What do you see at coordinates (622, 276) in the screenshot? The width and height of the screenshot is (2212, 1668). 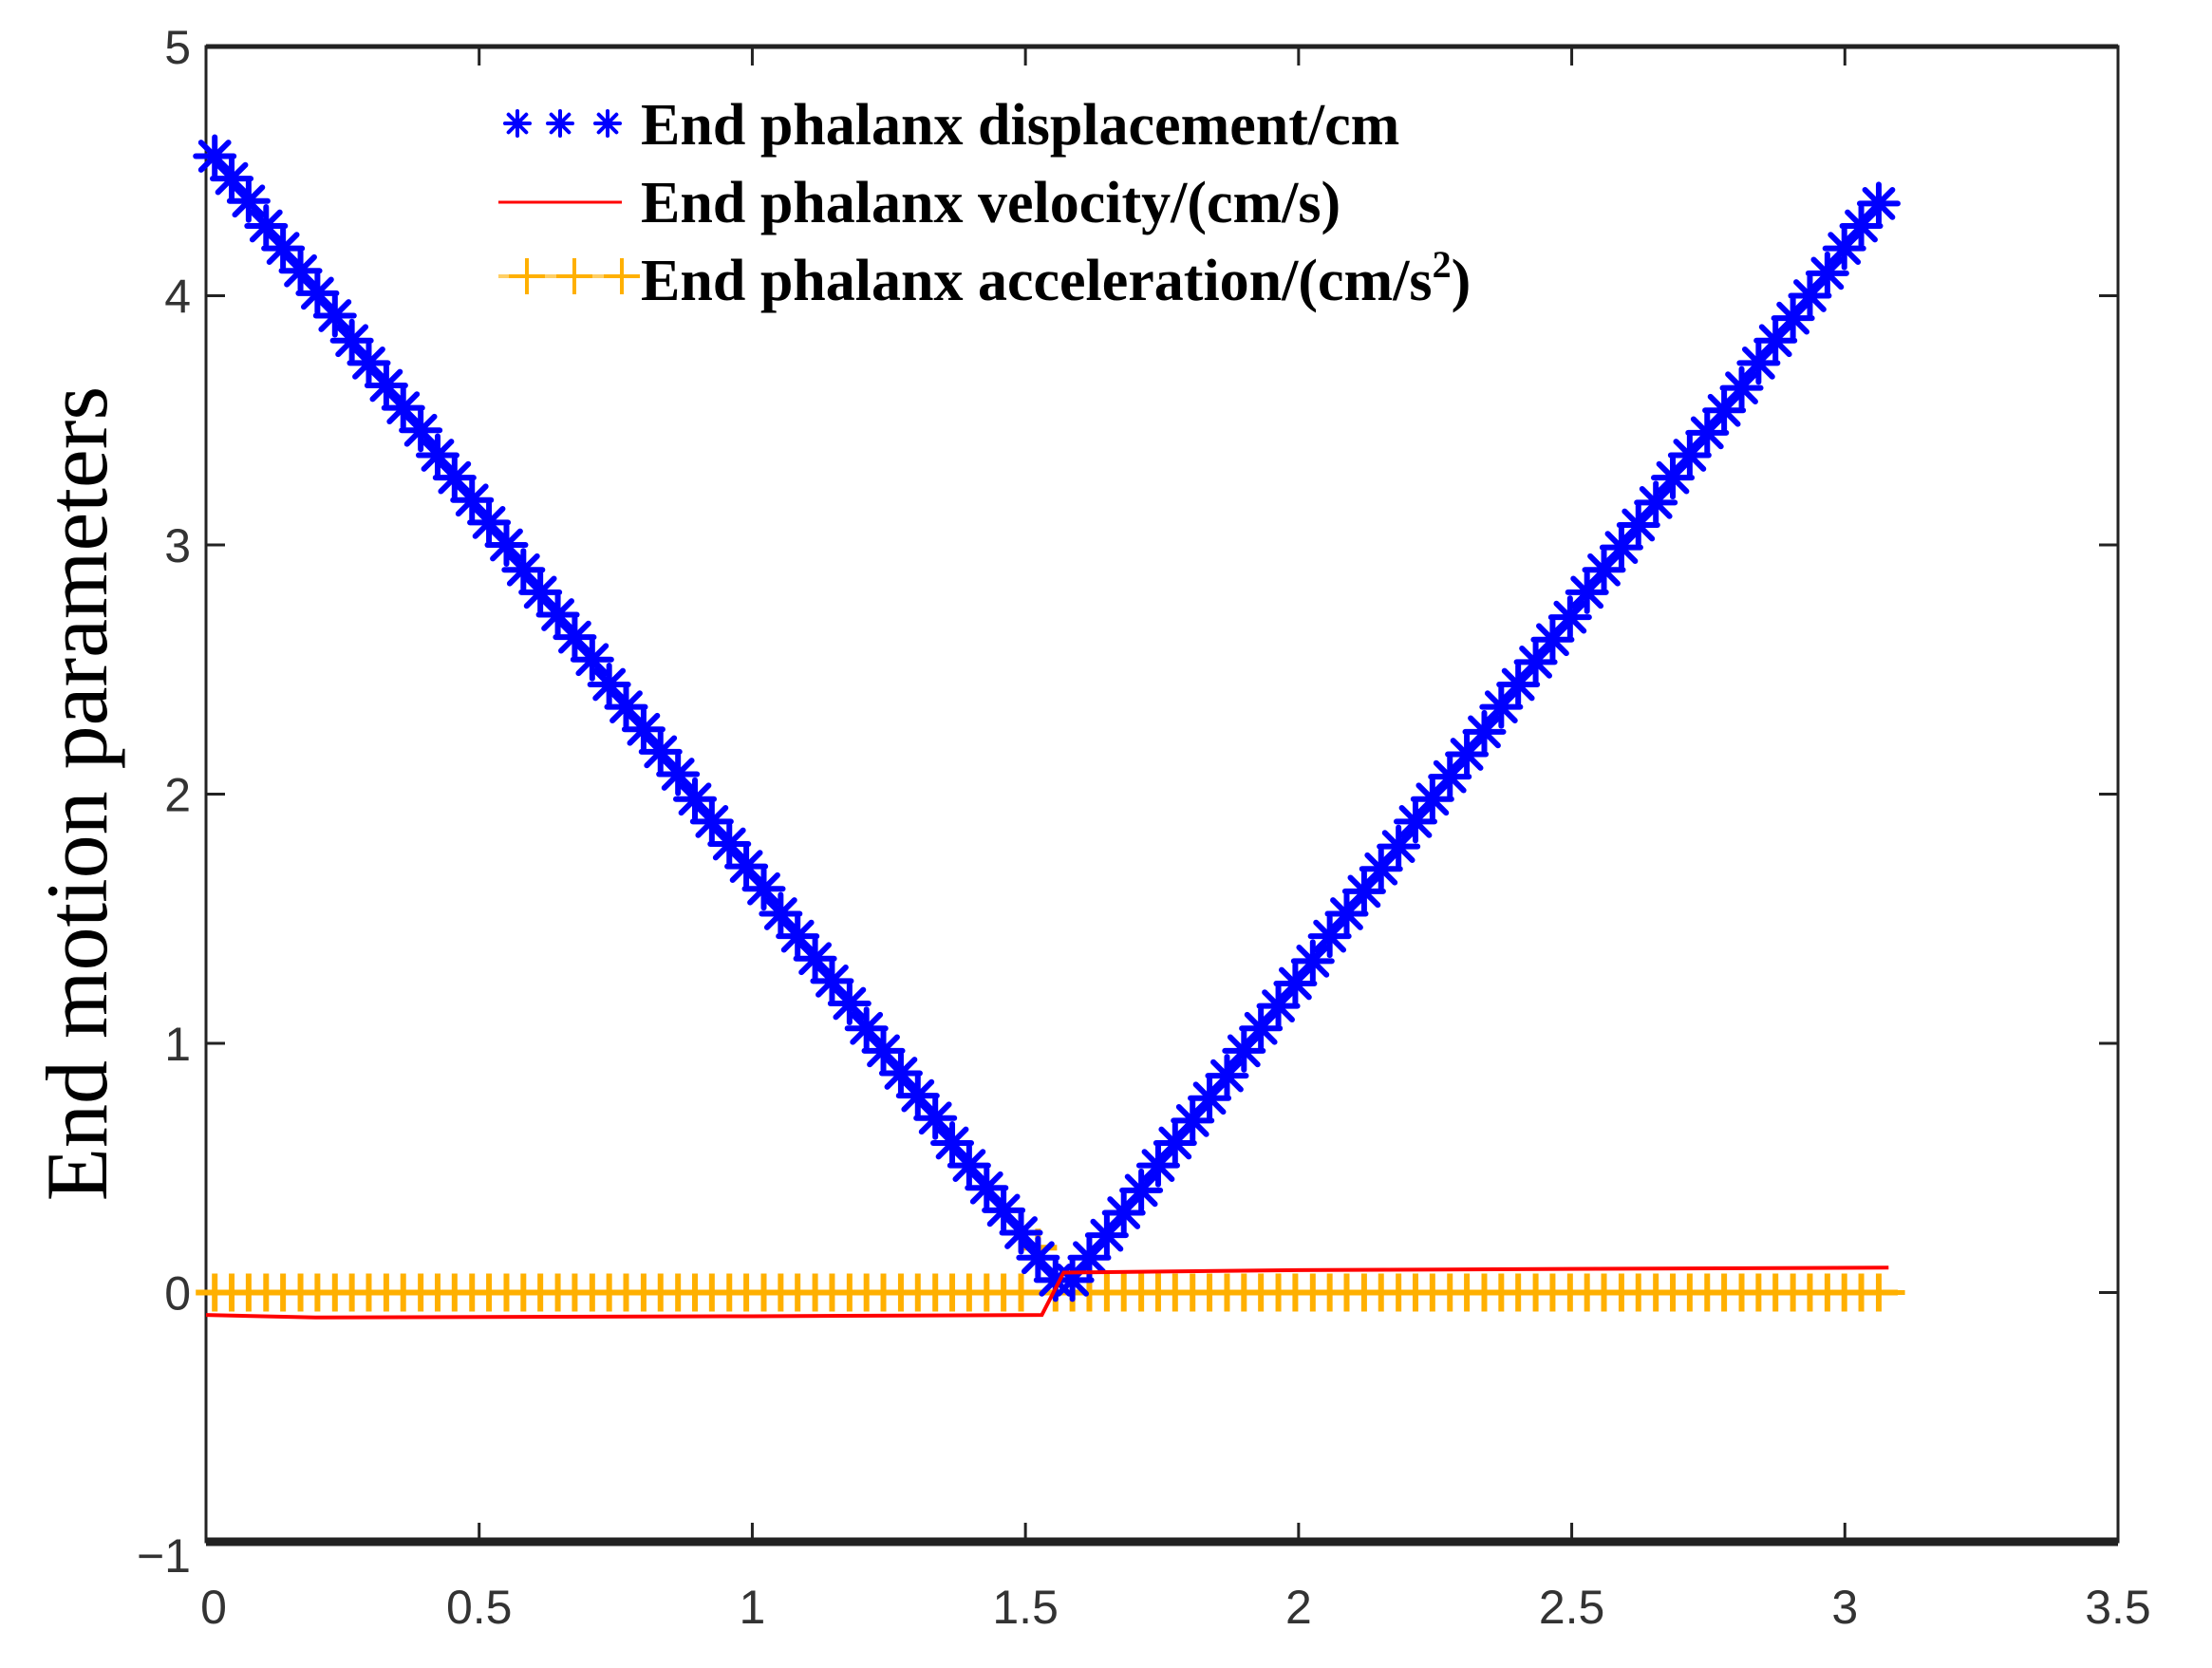 I see `legend-acceleration-marker` at bounding box center [622, 276].